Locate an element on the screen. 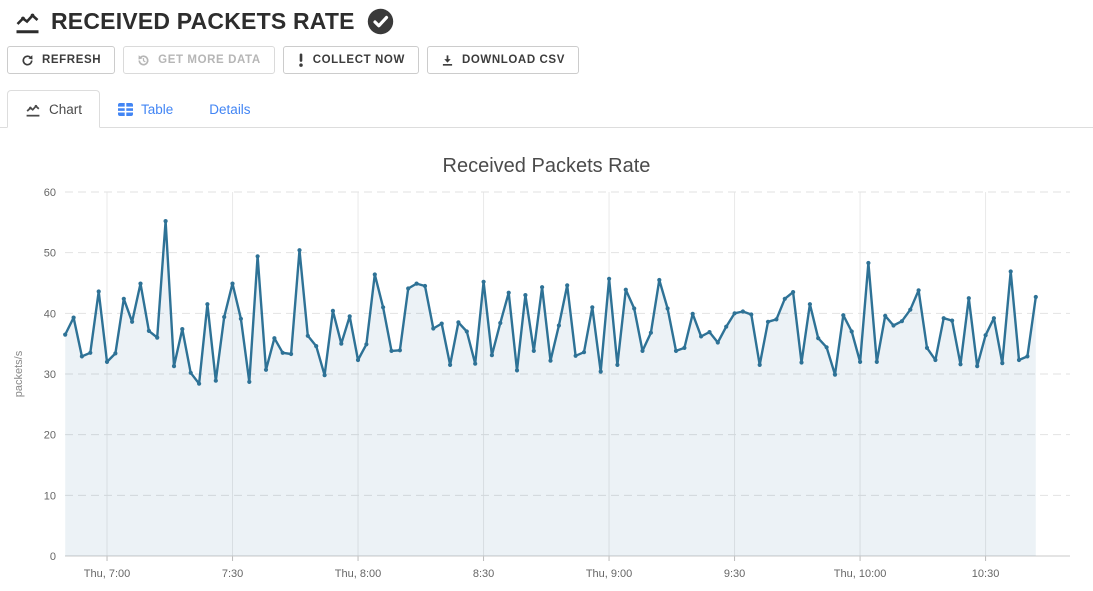 The height and width of the screenshot is (591, 1093). svg-text: 10 is located at coordinates (50, 496).